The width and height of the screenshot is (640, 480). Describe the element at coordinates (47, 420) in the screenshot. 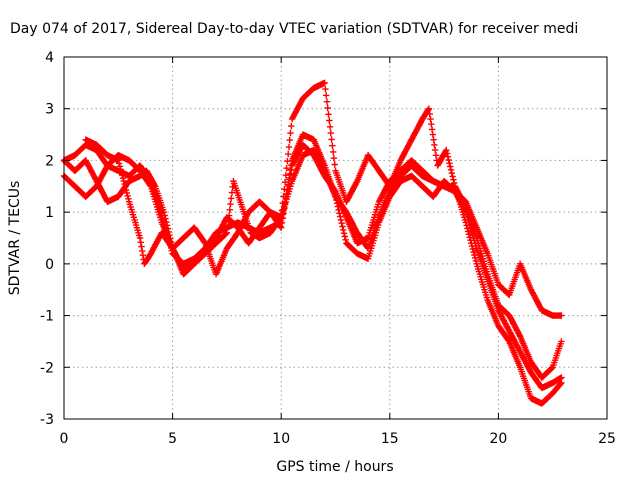

I see `y-tick-label: -3` at that location.